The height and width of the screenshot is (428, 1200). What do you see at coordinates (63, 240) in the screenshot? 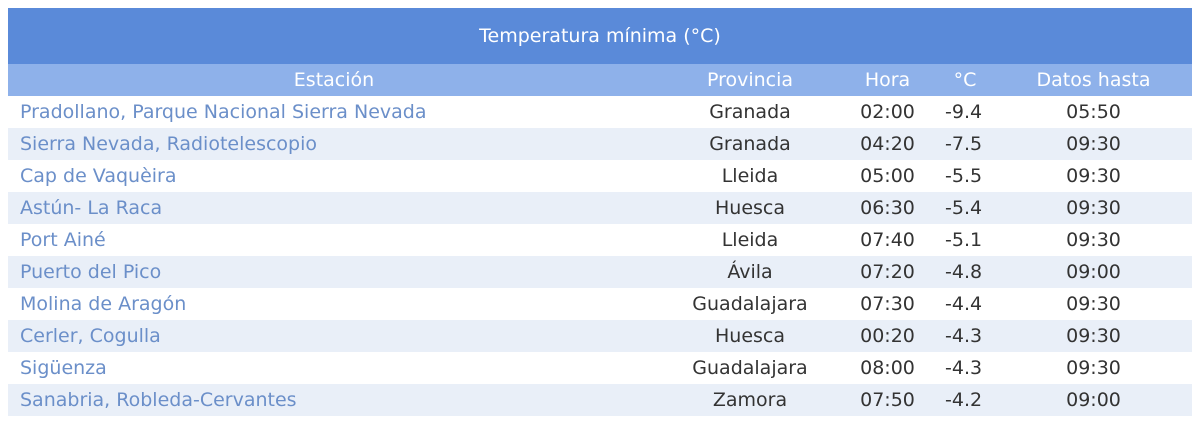
I see `station-link: Port Ainé` at bounding box center [63, 240].